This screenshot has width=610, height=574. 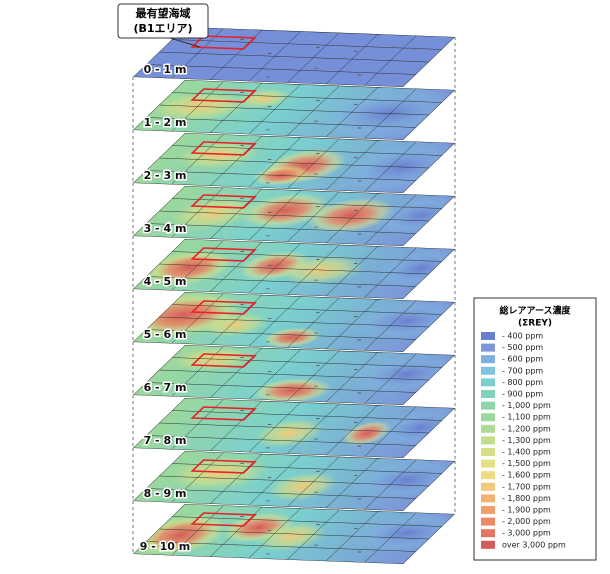 What do you see at coordinates (165, 387) in the screenshot?
I see `depth-label: 6 - 7 m` at bounding box center [165, 387].